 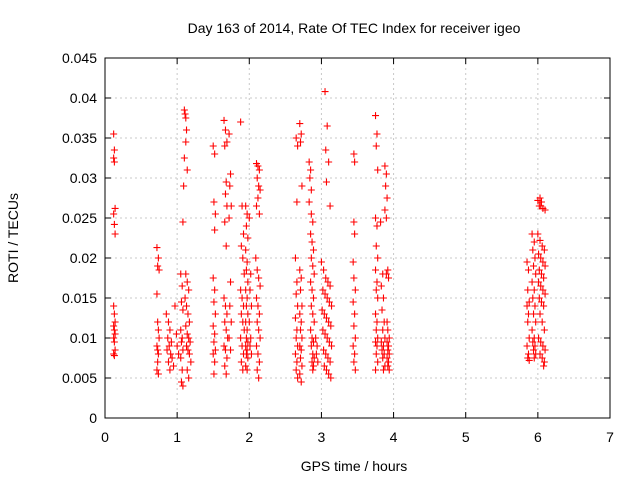 What do you see at coordinates (79, 218) in the screenshot?
I see `y-tick-label: 0.025` at bounding box center [79, 218].